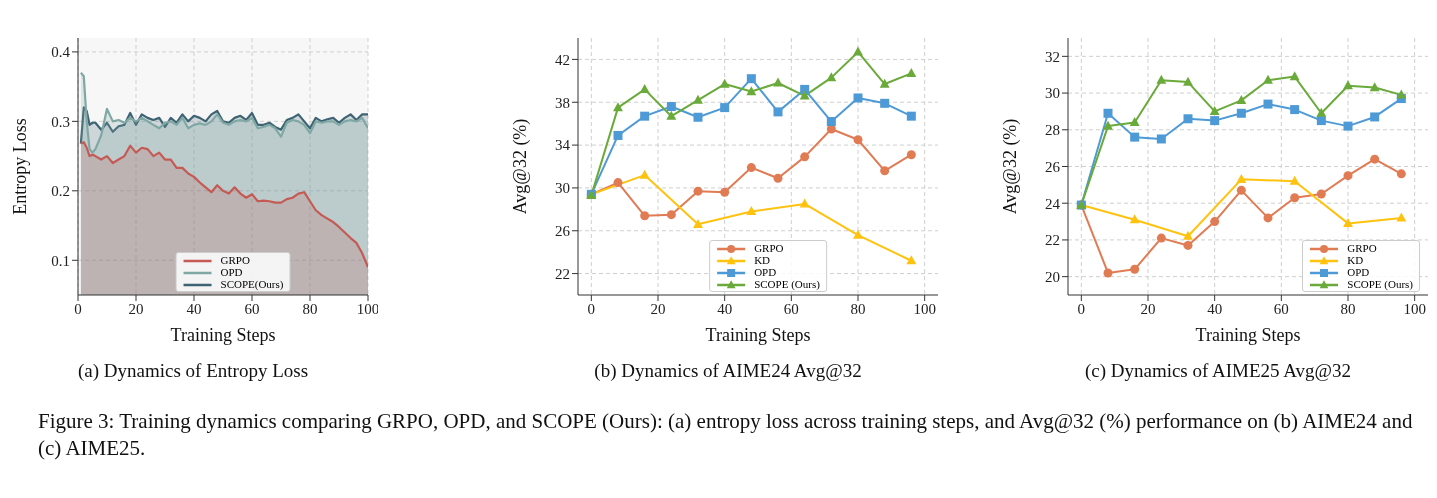  I want to click on text: (b) Dynamics of AIME24 Avg@32, so click(728, 371).